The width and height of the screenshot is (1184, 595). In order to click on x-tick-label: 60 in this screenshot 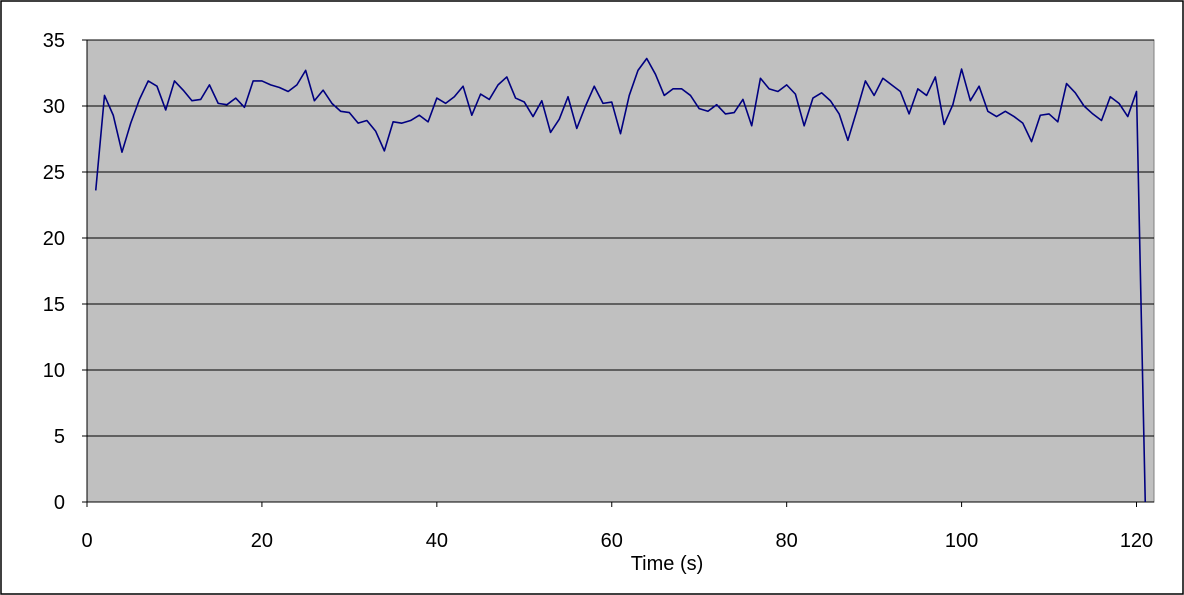, I will do `click(612, 541)`.